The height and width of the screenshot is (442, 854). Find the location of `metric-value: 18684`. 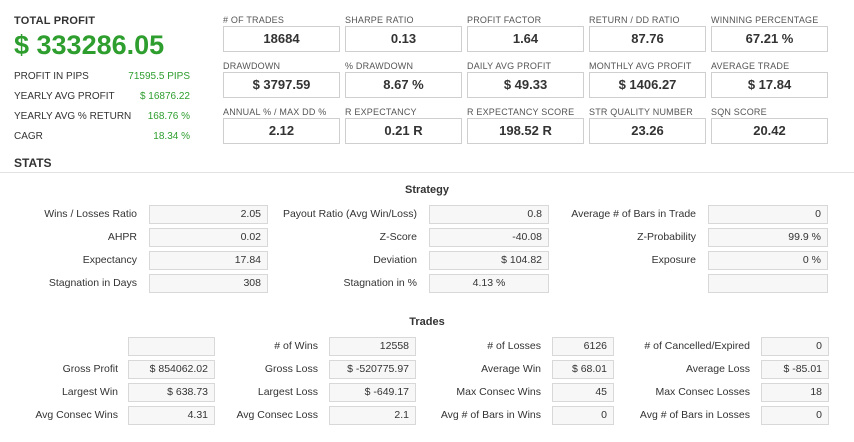

metric-value: 18684 is located at coordinates (281, 39).